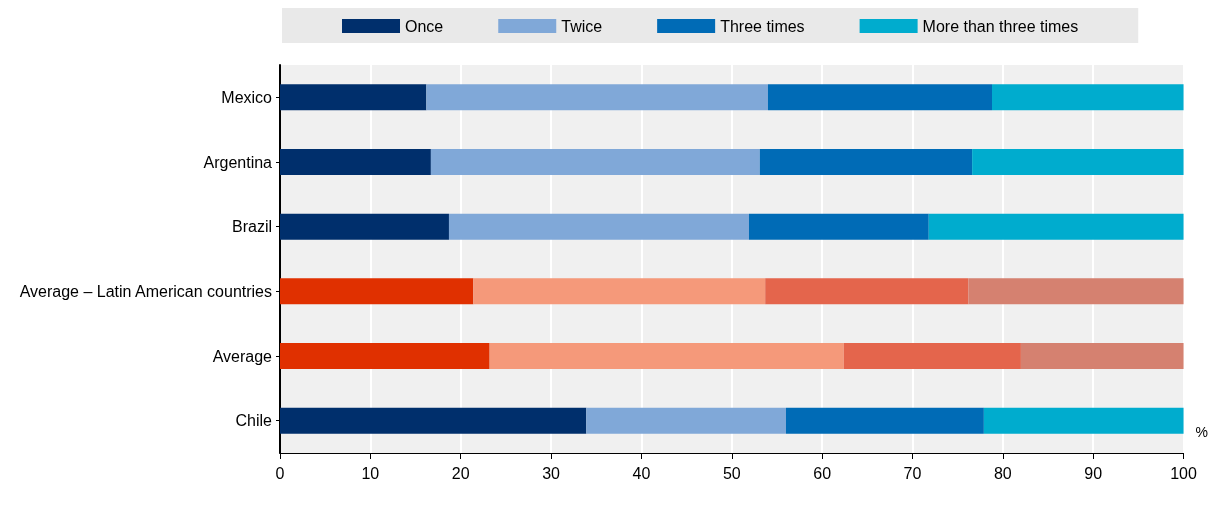 The image size is (1211, 506). I want to click on x-tick-label: 20, so click(460, 473).